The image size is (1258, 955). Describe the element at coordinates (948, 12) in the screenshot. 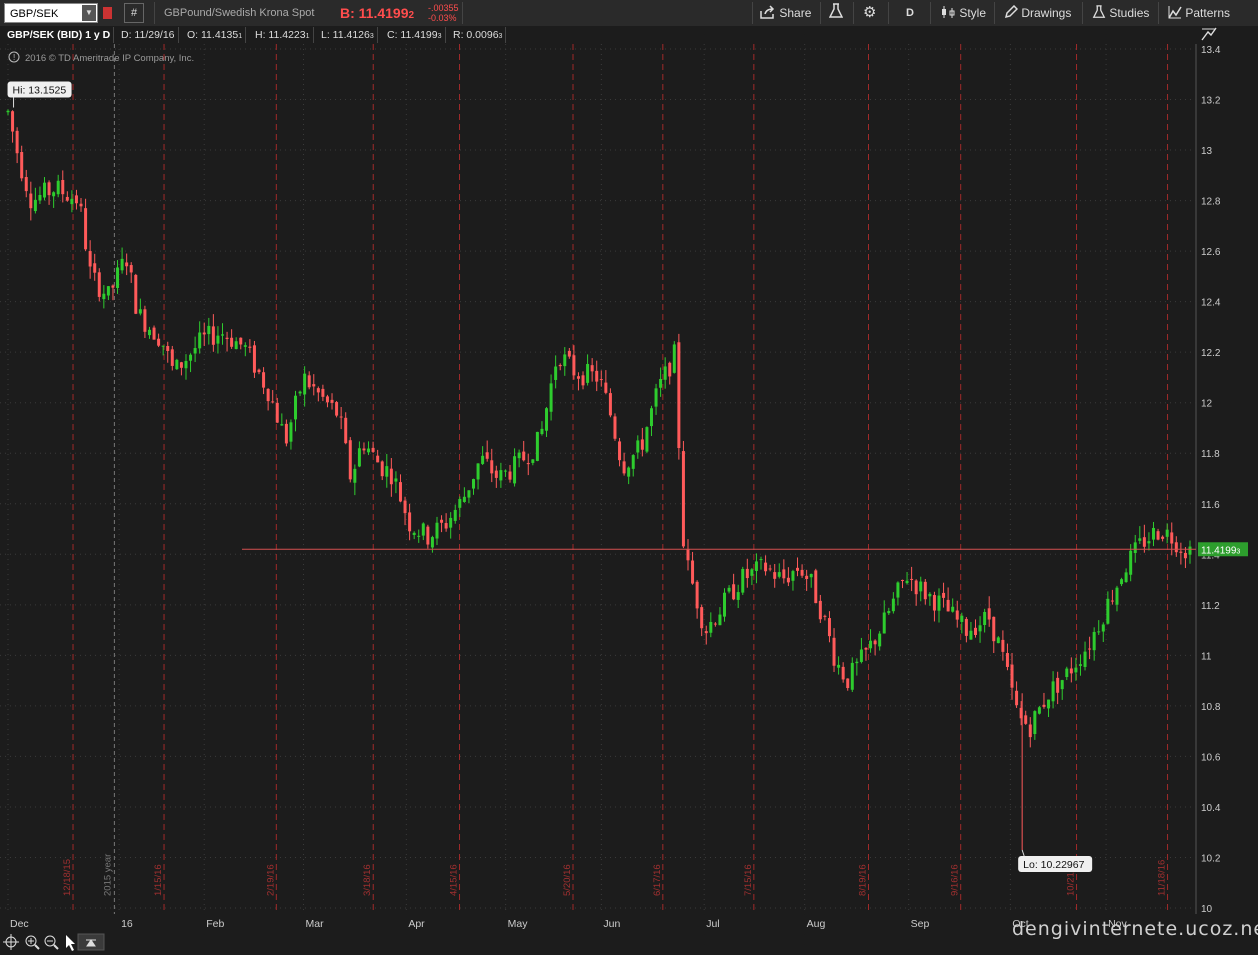

I see `candles-icon` at that location.